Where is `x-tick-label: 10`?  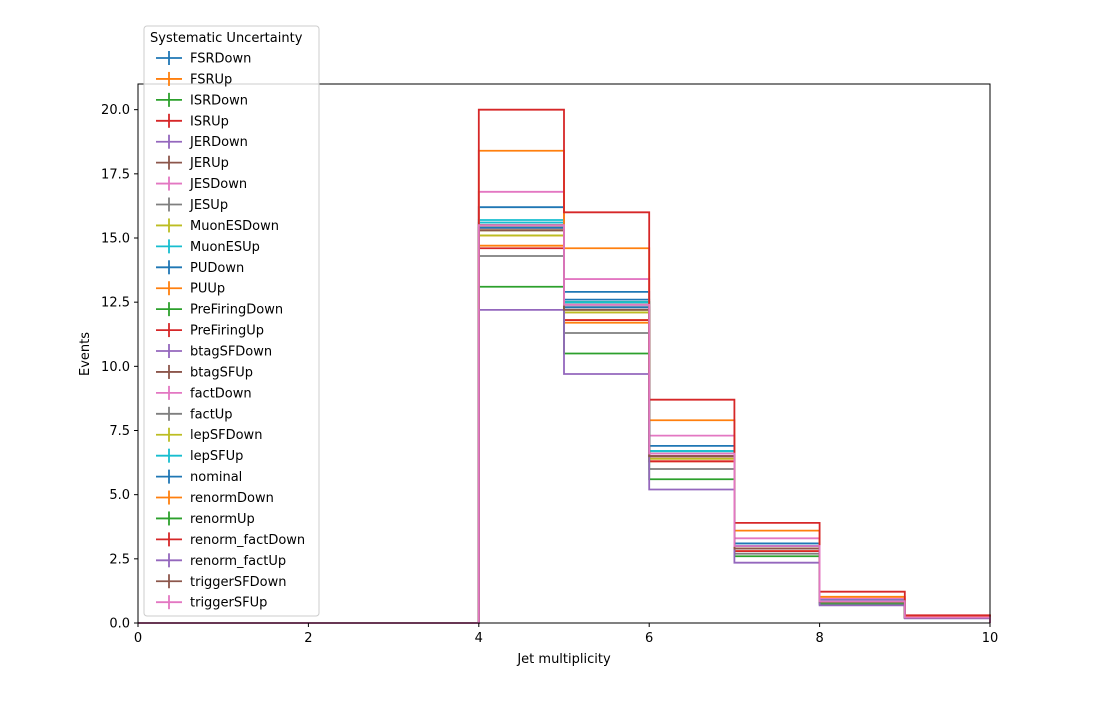
x-tick-label: 10 is located at coordinates (990, 638).